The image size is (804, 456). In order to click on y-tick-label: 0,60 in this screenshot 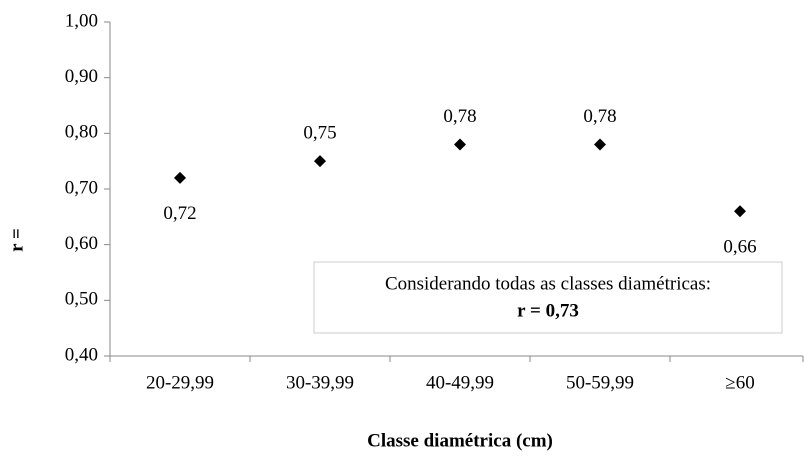, I will do `click(81, 243)`.